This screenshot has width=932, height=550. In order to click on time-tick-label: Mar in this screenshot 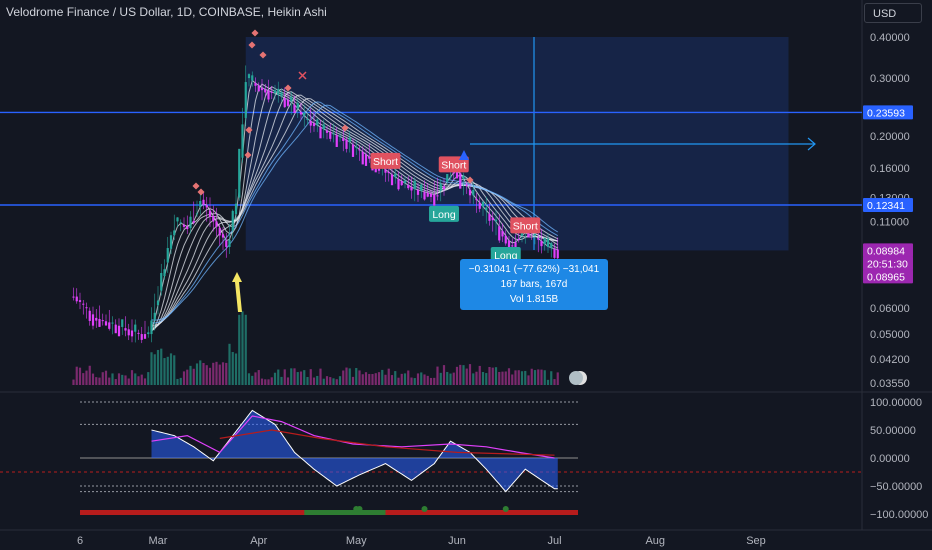, I will do `click(158, 541)`.